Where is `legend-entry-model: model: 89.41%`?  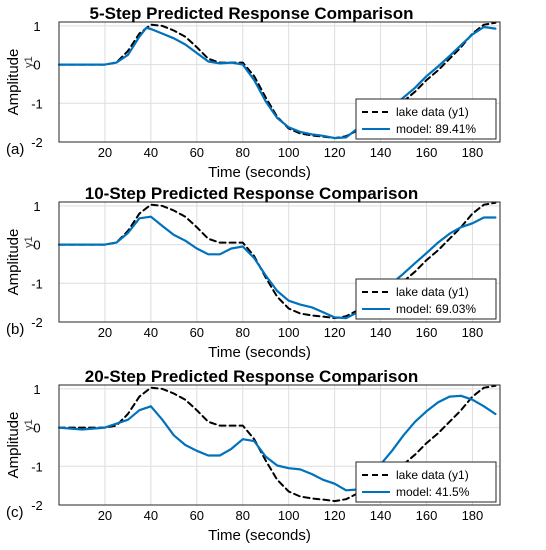 legend-entry-model: model: 89.41% is located at coordinates (436, 129).